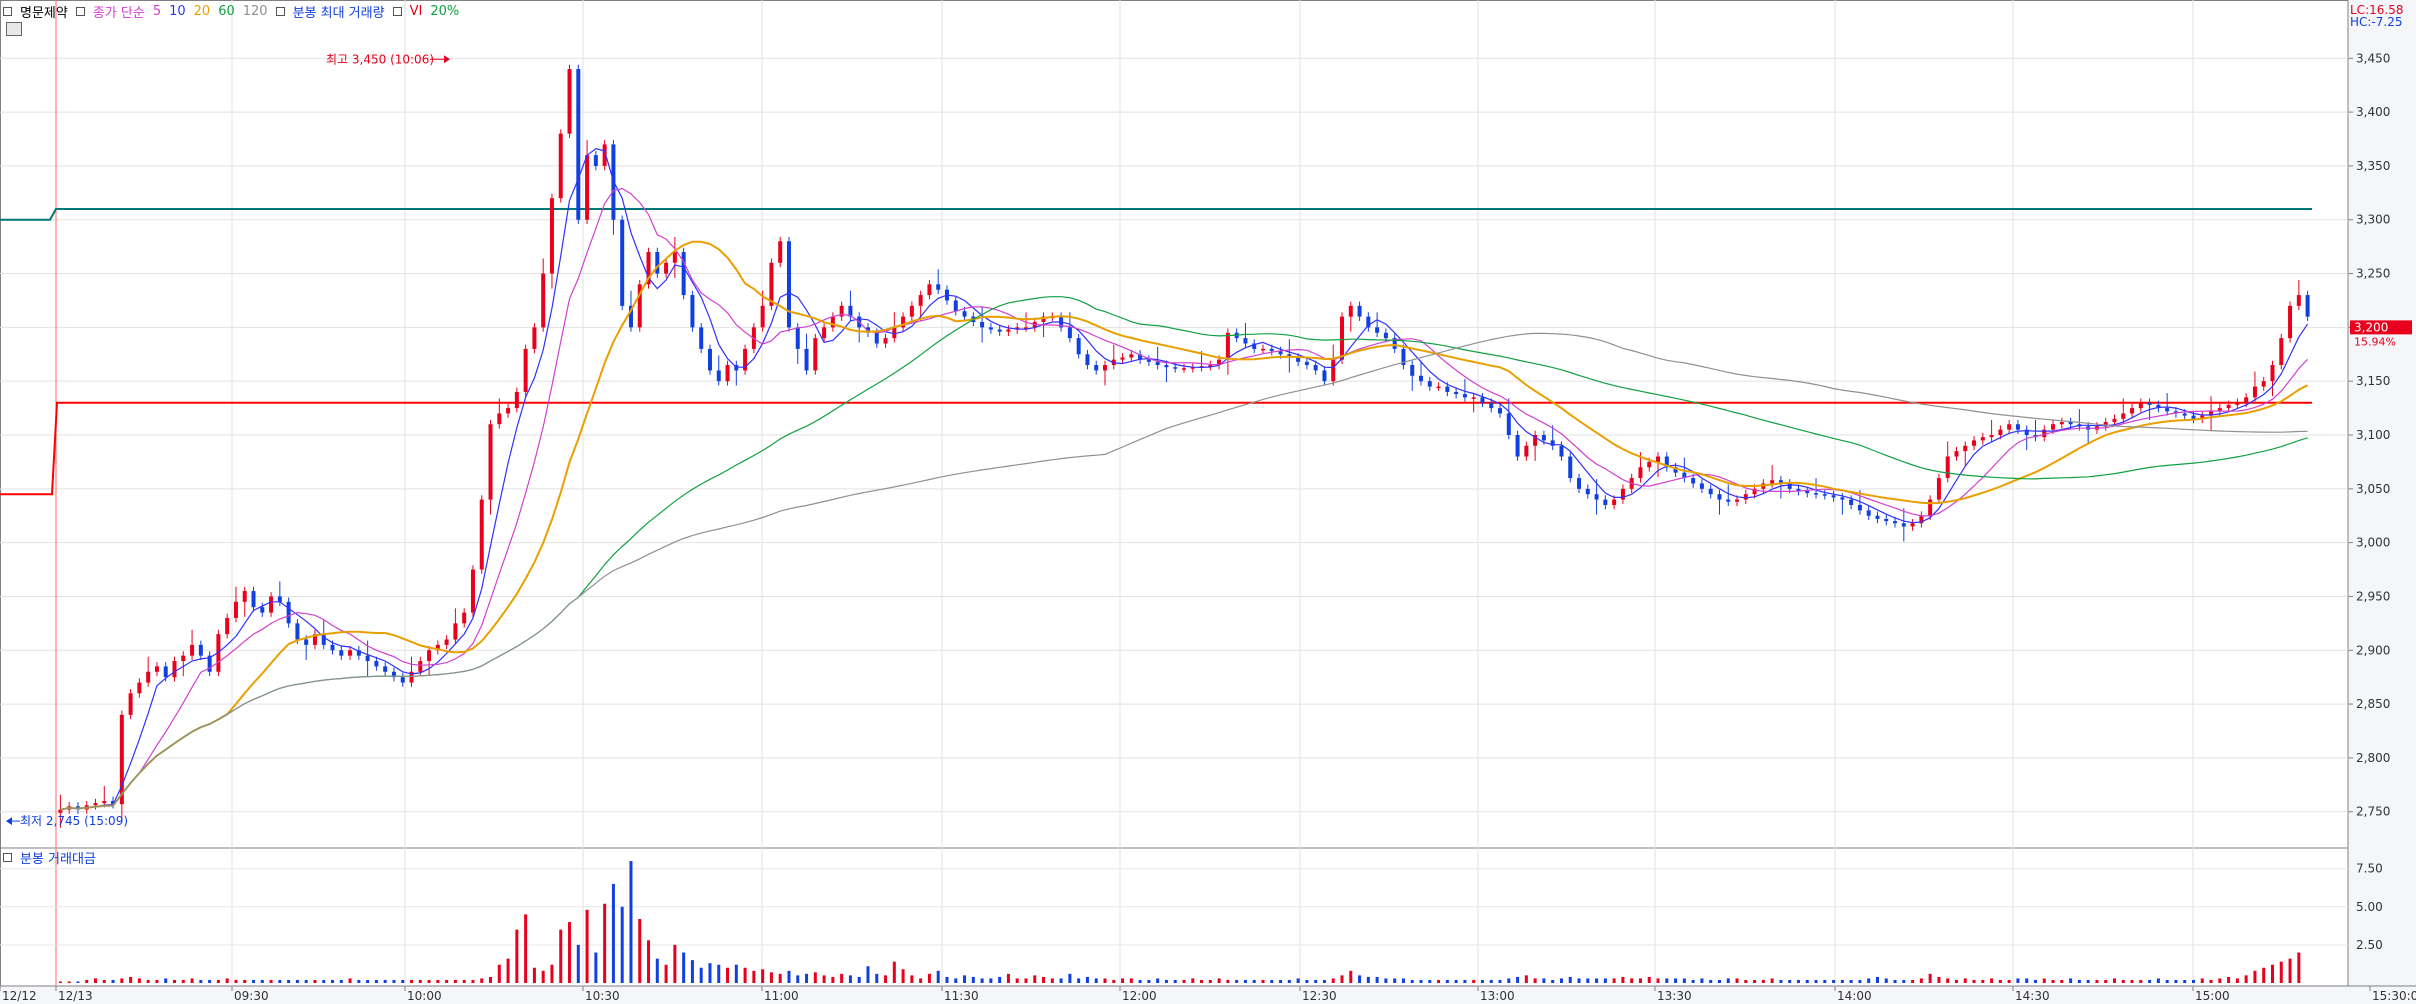 The width and height of the screenshot is (2416, 1004). I want to click on ma-settings-icon, so click(80, 11).